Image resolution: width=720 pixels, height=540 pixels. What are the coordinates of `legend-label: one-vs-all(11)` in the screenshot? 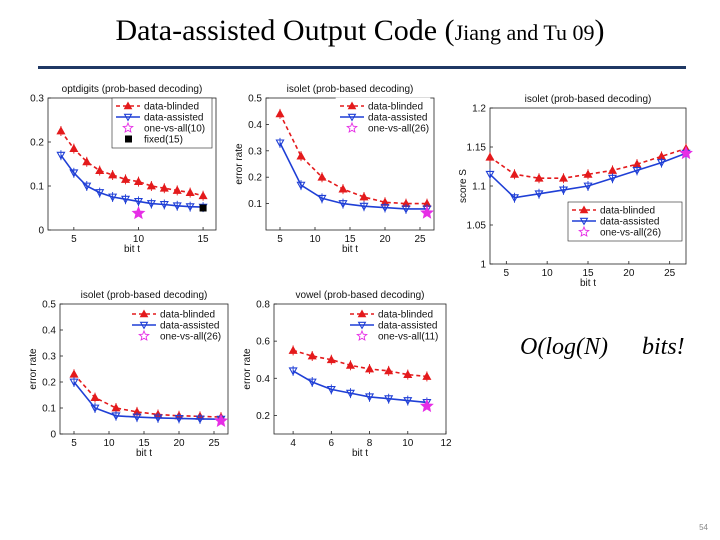 It's located at (408, 337).